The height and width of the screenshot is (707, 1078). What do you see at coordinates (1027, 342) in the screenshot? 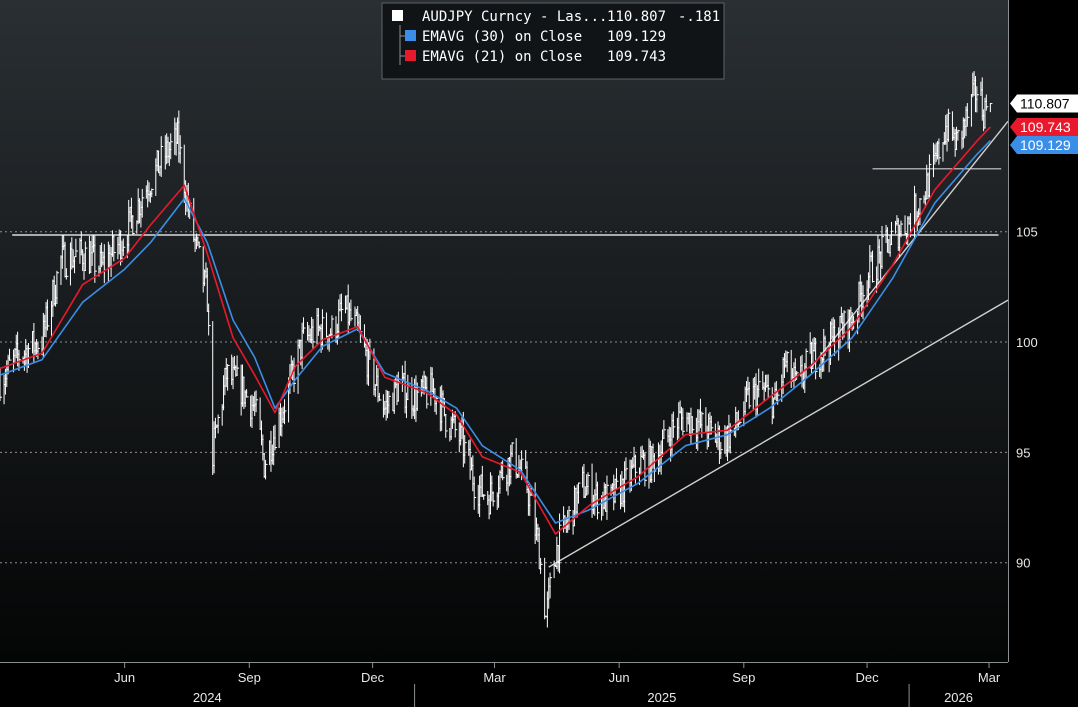
I see `y-tick-label: 100` at bounding box center [1027, 342].